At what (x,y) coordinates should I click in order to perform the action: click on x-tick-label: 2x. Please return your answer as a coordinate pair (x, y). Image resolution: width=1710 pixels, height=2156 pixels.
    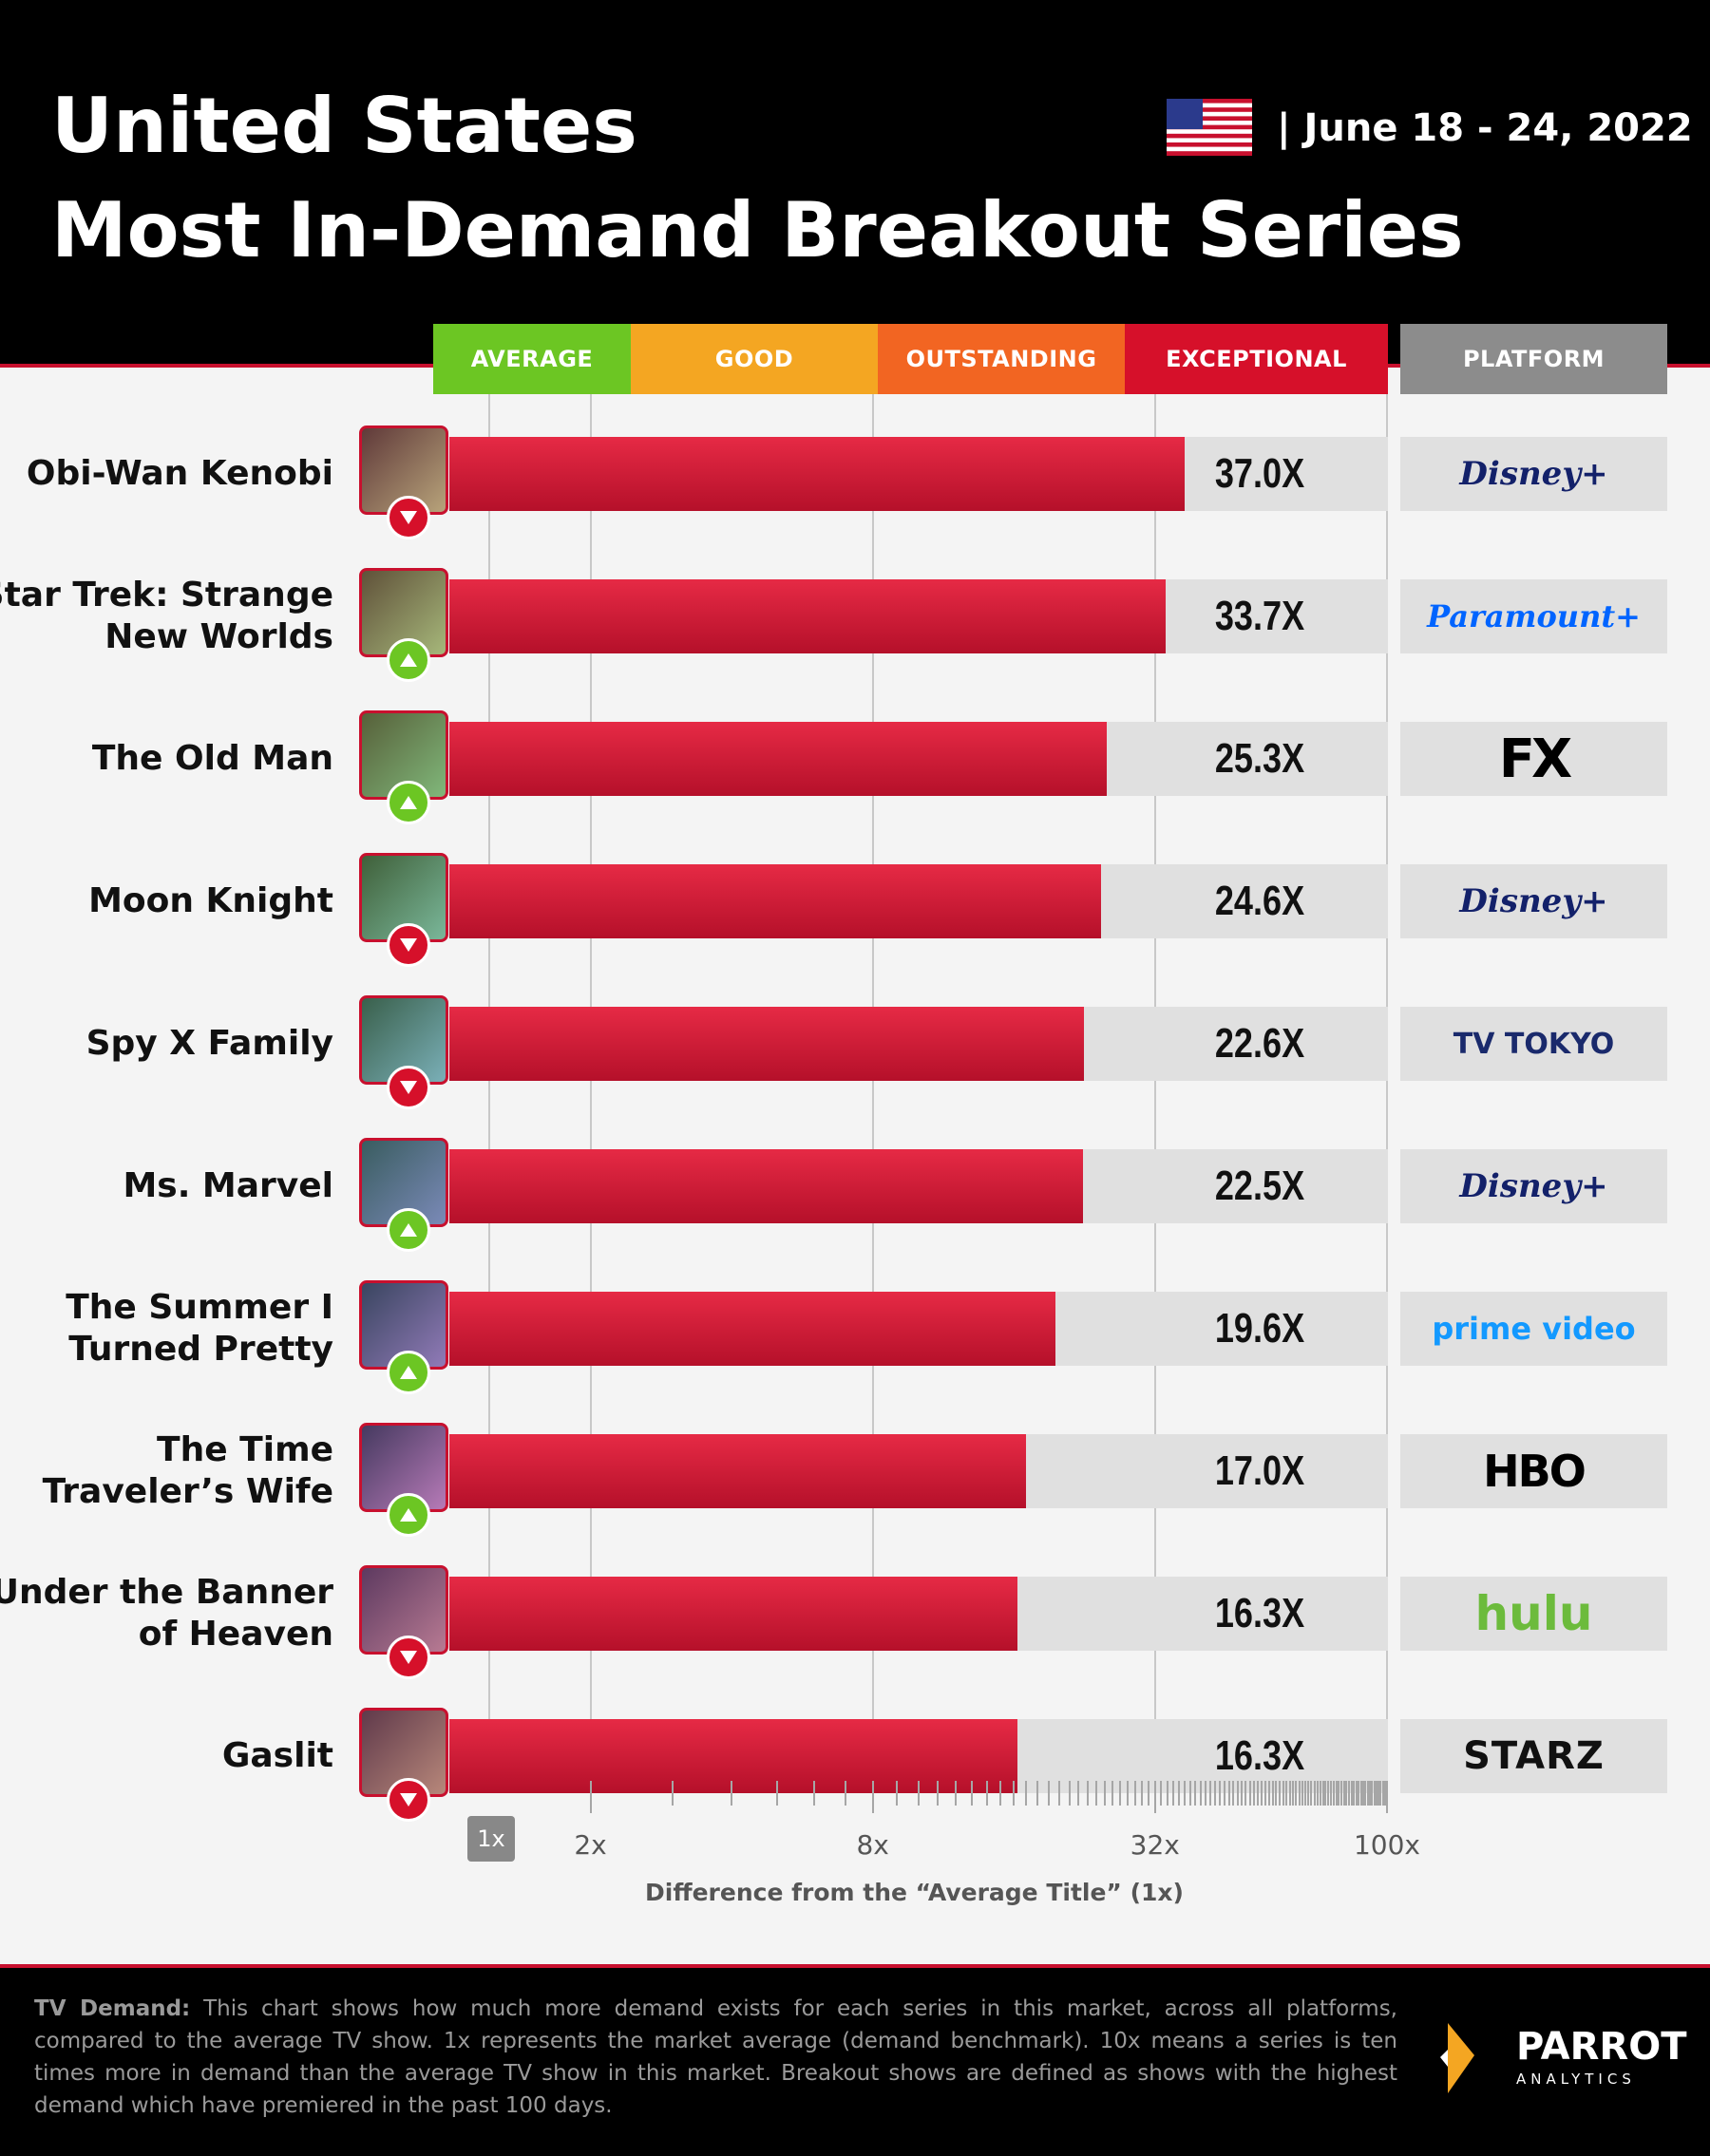
    Looking at the image, I should click on (590, 1845).